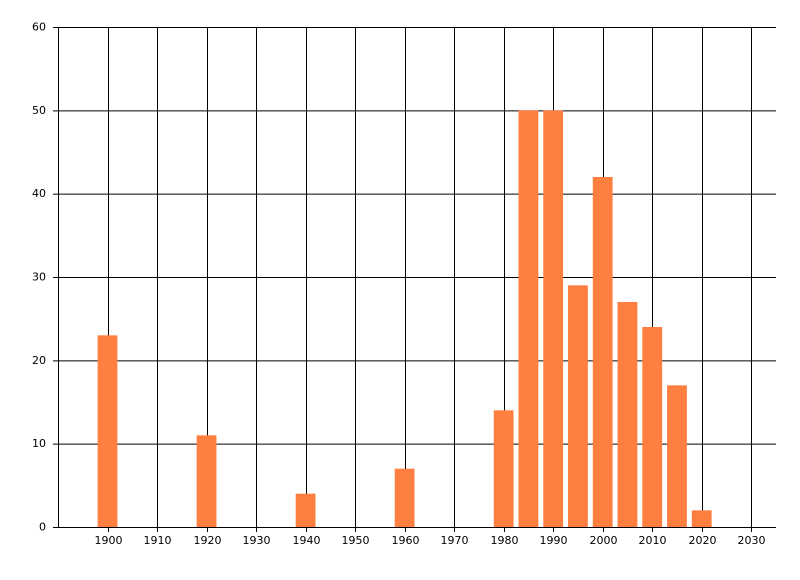  I want to click on y-tick-label: 50, so click(39, 110).